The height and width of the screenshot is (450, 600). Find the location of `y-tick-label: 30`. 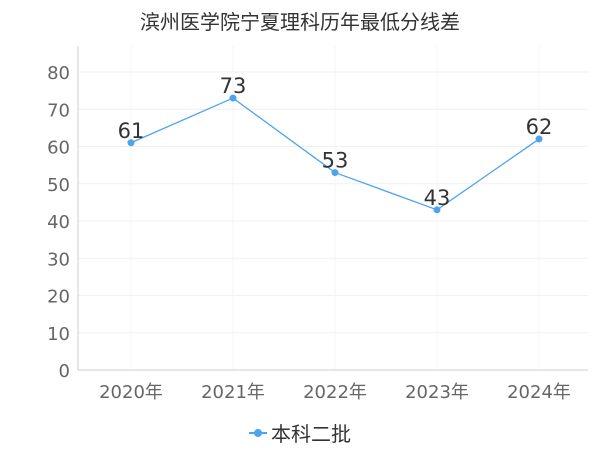

y-tick-label: 30 is located at coordinates (58, 259).